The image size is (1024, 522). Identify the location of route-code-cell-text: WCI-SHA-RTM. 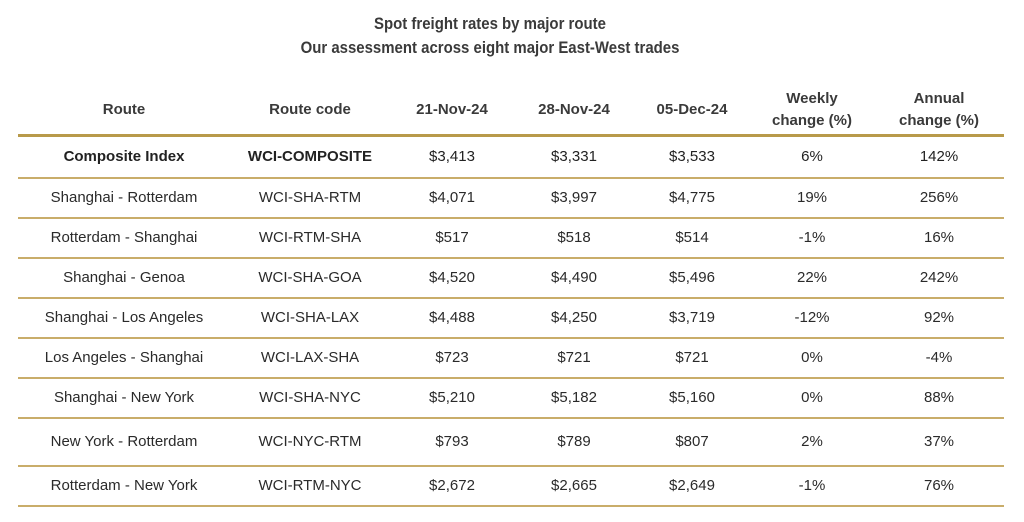
(310, 197).